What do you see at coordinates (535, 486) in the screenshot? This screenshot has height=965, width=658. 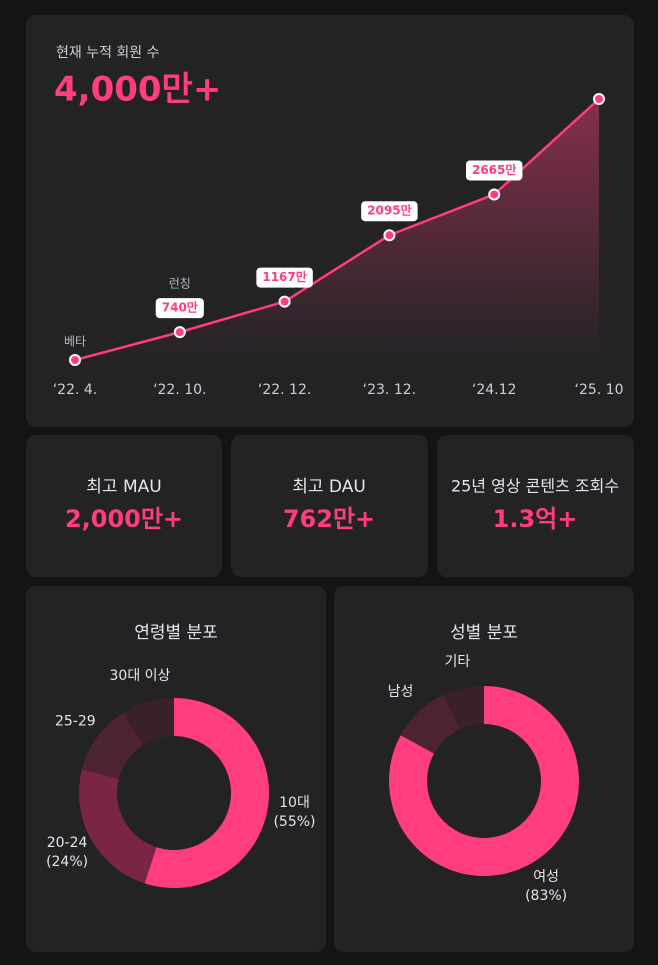 I see `stat-label: 25년 영상 콘텐츠 조회수` at bounding box center [535, 486].